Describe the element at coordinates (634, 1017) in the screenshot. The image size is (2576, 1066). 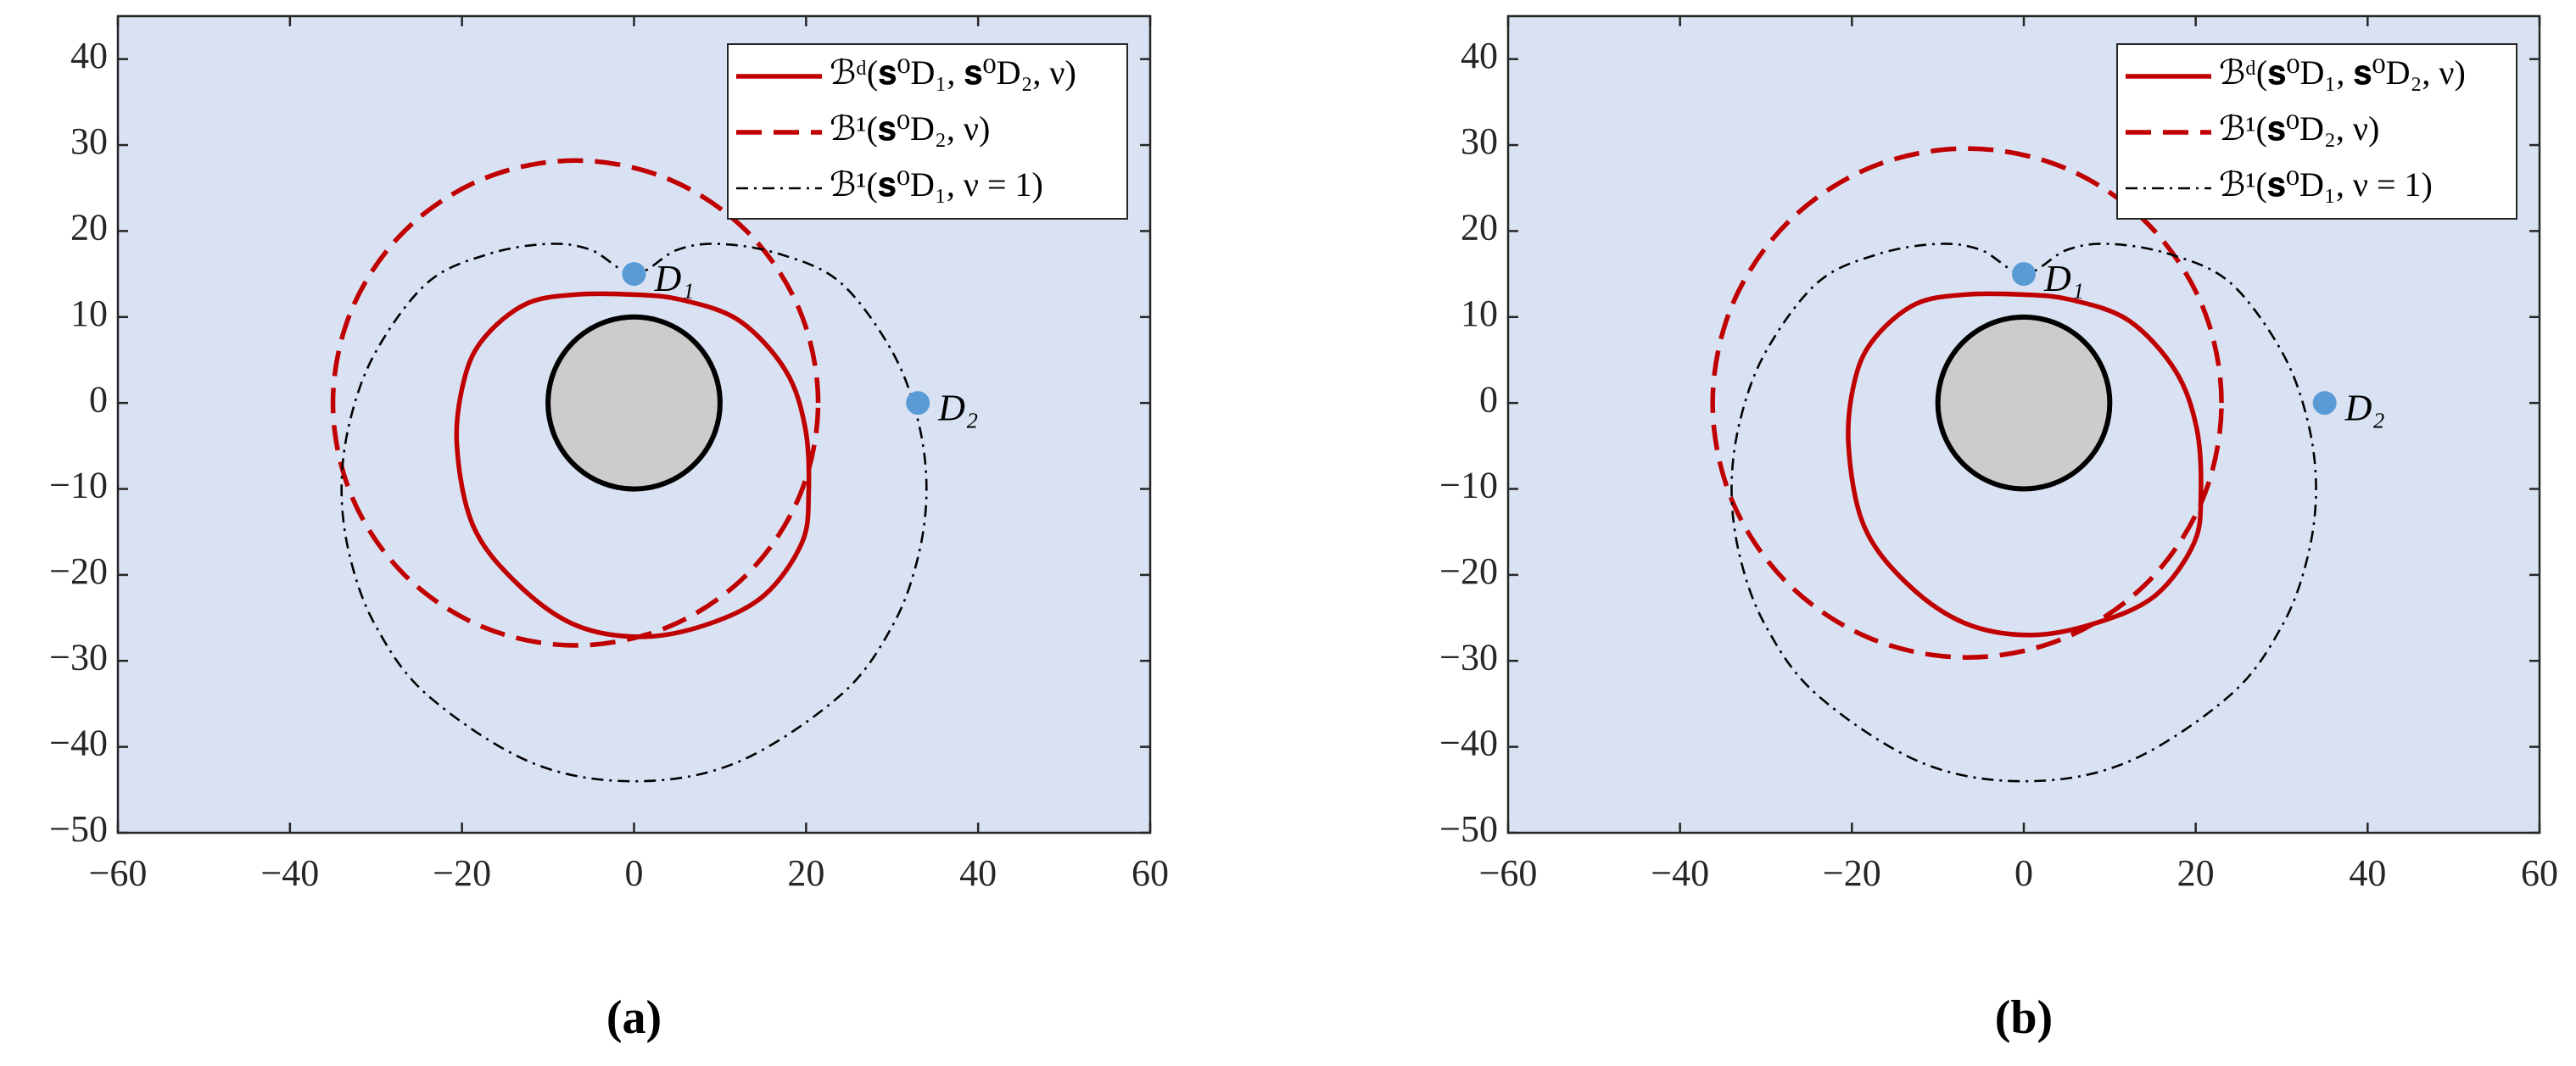
I see `caption: (a)` at that location.